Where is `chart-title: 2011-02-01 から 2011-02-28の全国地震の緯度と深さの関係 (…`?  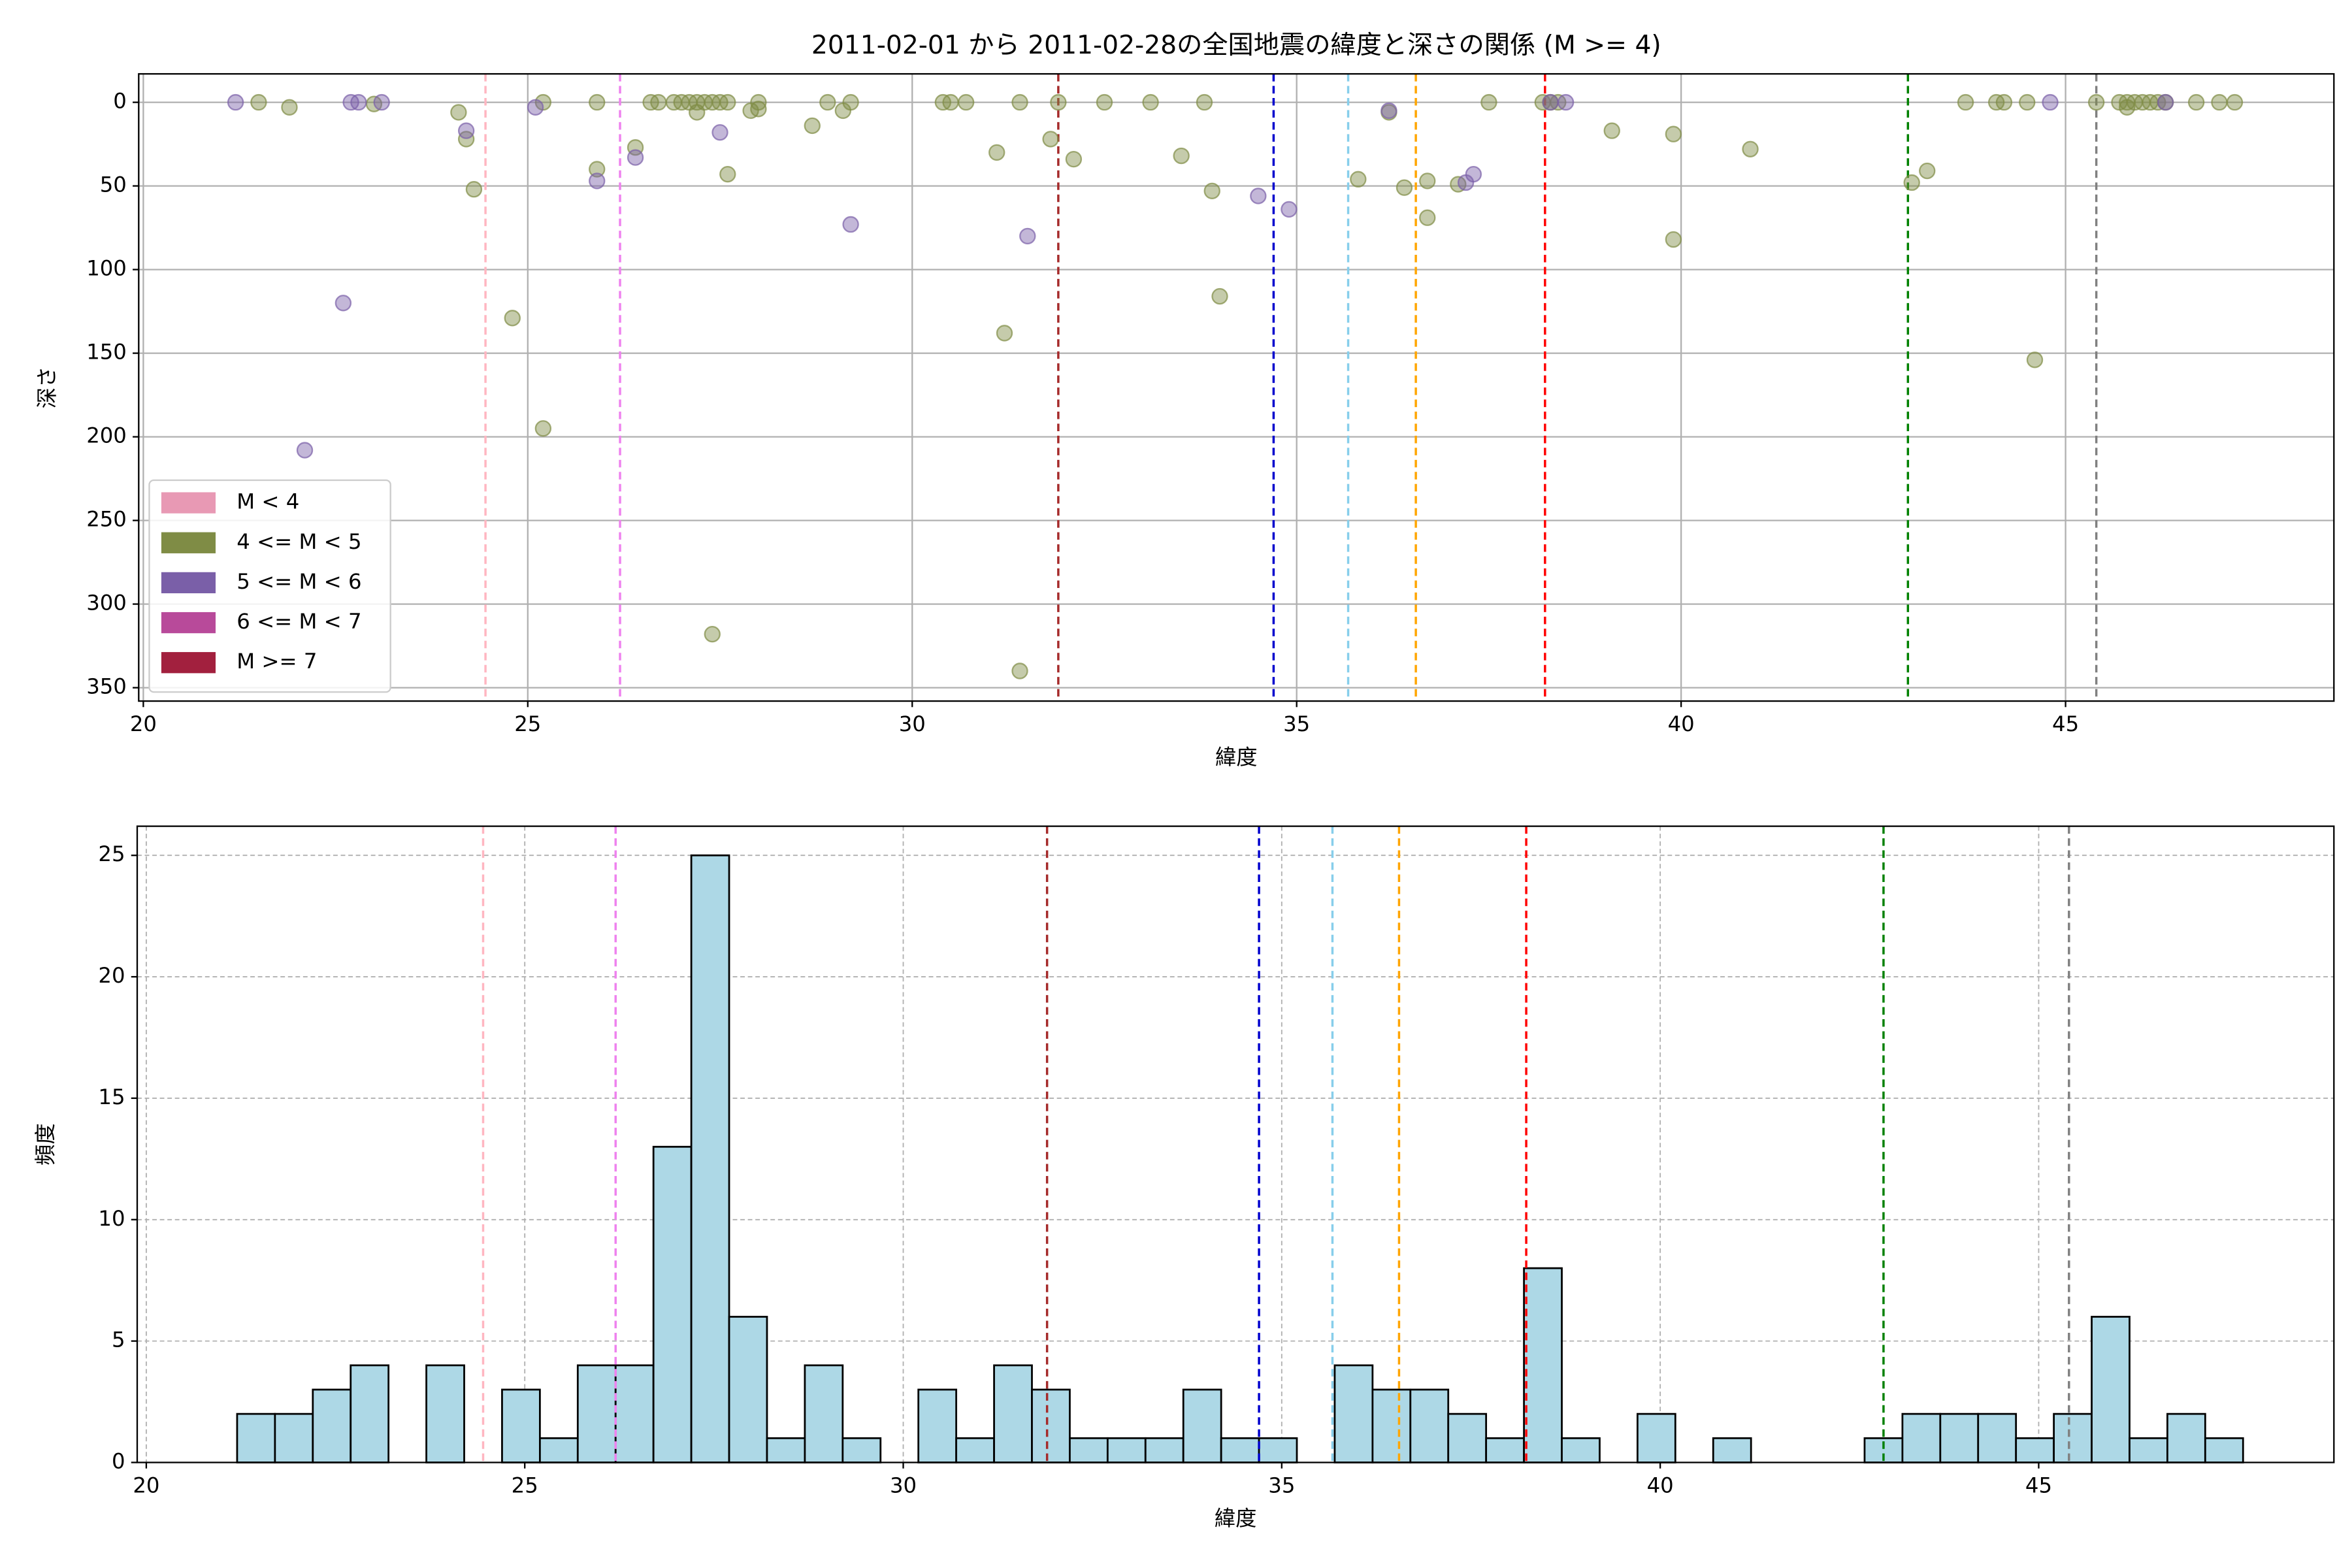 chart-title: 2011-02-01 から 2011-02-28の全国地震の緯度と深さの関係 (… is located at coordinates (1236, 45).